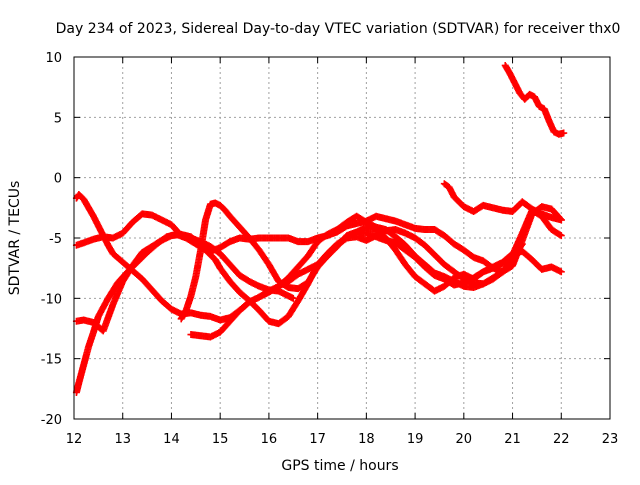  Describe the element at coordinates (51, 420) in the screenshot. I see `y-tick-label: -20` at that location.